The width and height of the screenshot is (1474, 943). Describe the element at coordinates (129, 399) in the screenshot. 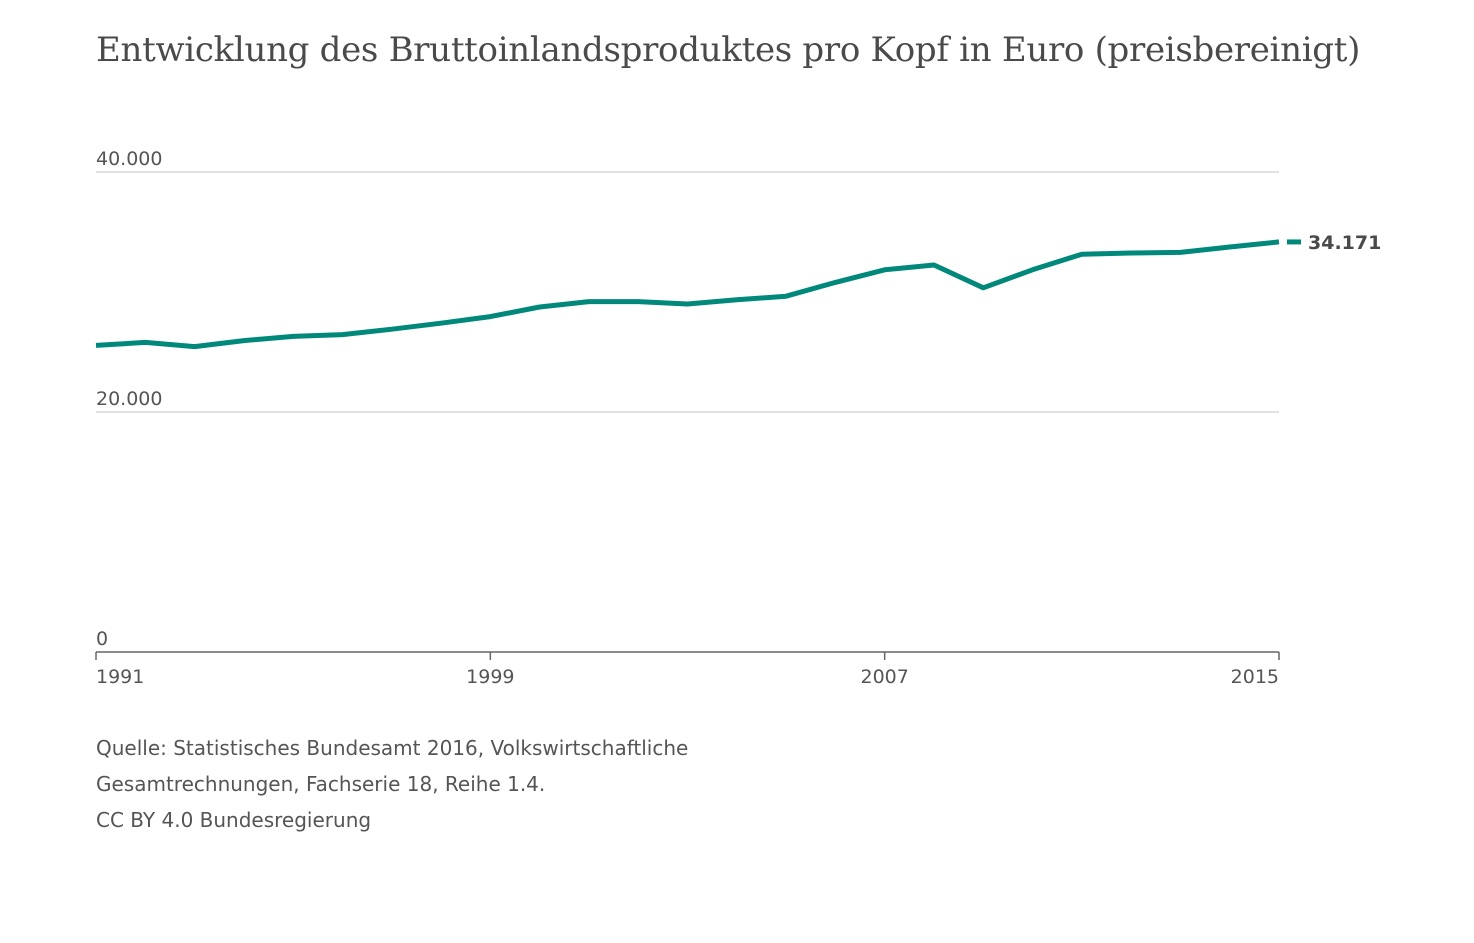

I see `y-tick-label: 20.000` at that location.